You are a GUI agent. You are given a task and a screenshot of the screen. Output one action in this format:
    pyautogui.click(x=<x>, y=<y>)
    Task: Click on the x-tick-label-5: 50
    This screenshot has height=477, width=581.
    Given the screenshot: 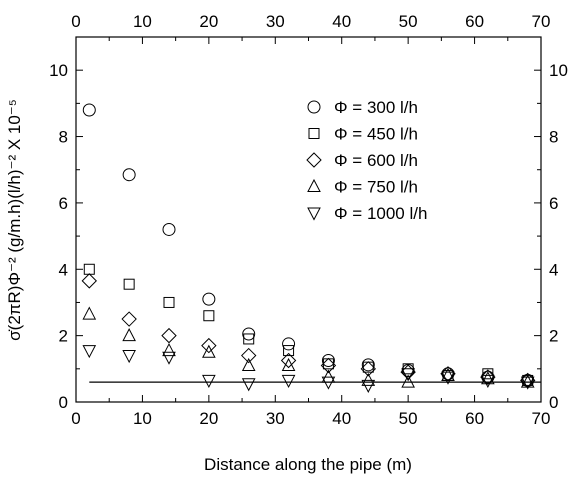 What is the action you would take?
    pyautogui.click(x=408, y=418)
    